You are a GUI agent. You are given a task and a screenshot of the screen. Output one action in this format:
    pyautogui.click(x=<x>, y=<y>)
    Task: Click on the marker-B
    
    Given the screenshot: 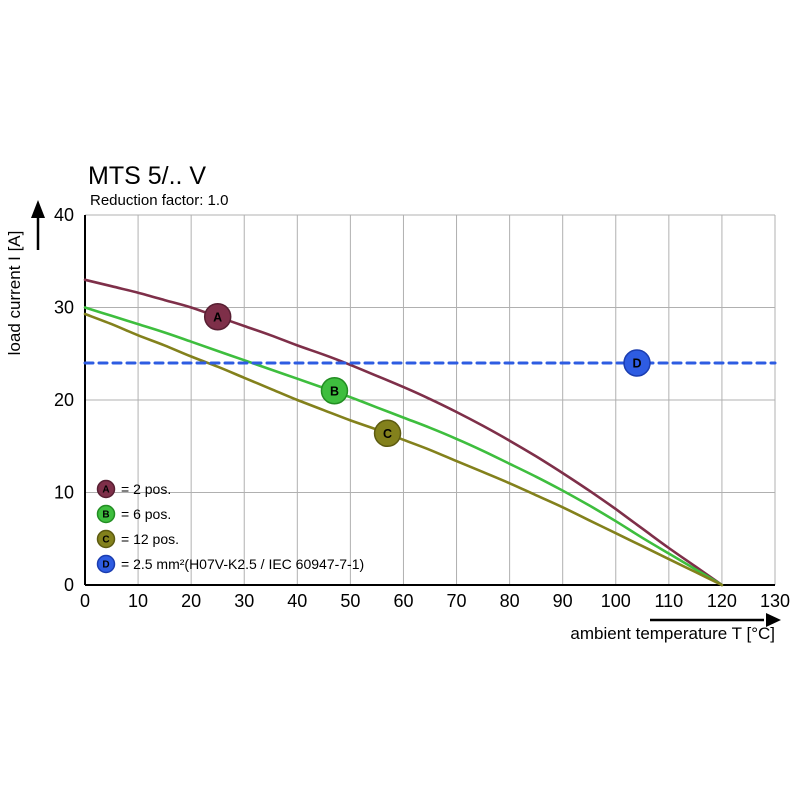 What is the action you would take?
    pyautogui.click(x=334, y=391)
    